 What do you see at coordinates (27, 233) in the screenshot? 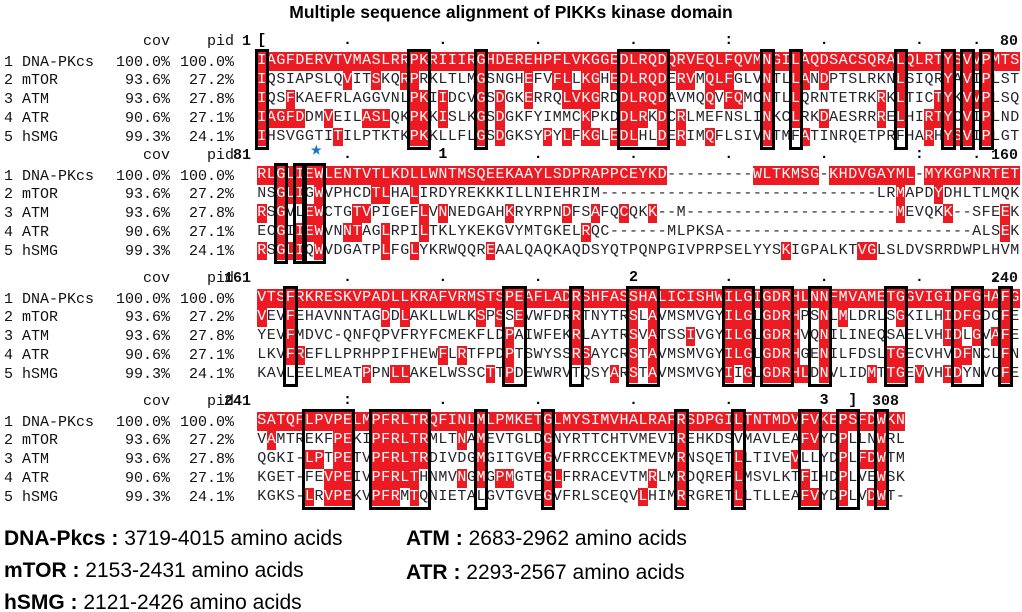
I see `row-label: 4 ATR` at bounding box center [27, 233].